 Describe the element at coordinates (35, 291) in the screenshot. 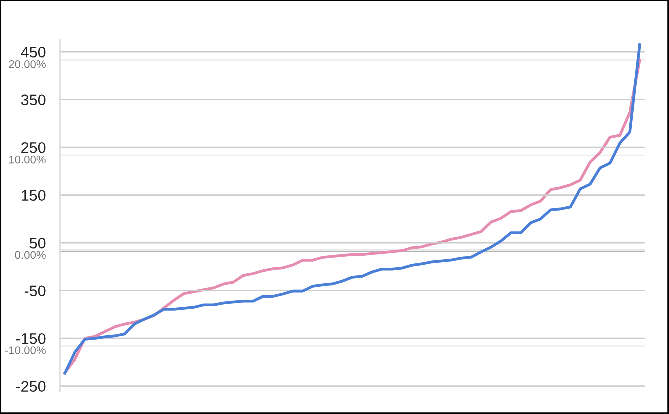

I see `y-tick-label: -50` at that location.